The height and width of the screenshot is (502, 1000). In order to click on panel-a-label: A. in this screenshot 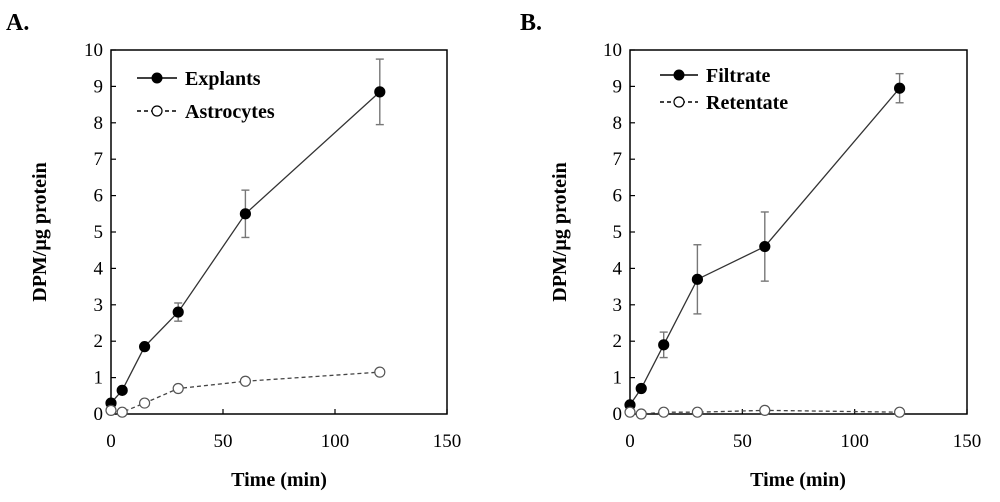, I will do `click(17, 23)`.